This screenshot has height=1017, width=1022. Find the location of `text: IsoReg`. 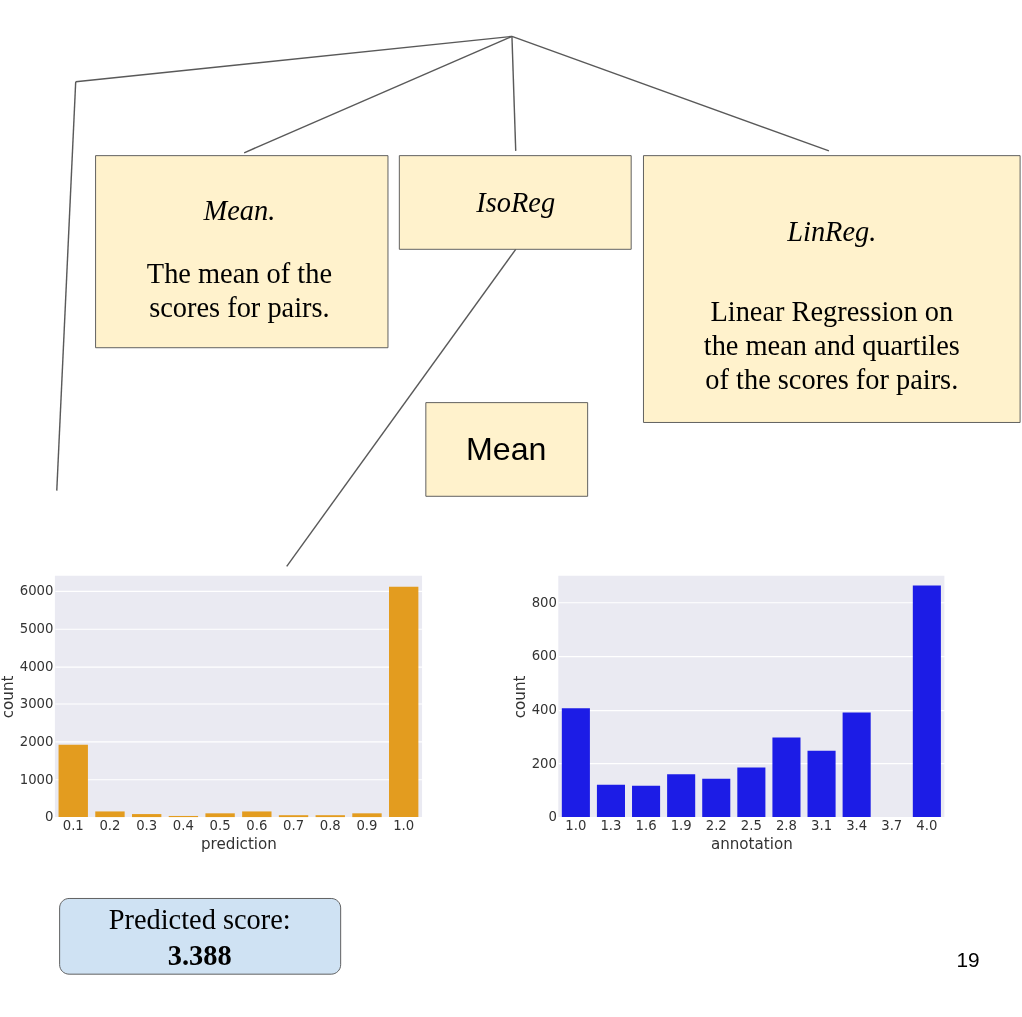

text: IsoReg is located at coordinates (515, 203).